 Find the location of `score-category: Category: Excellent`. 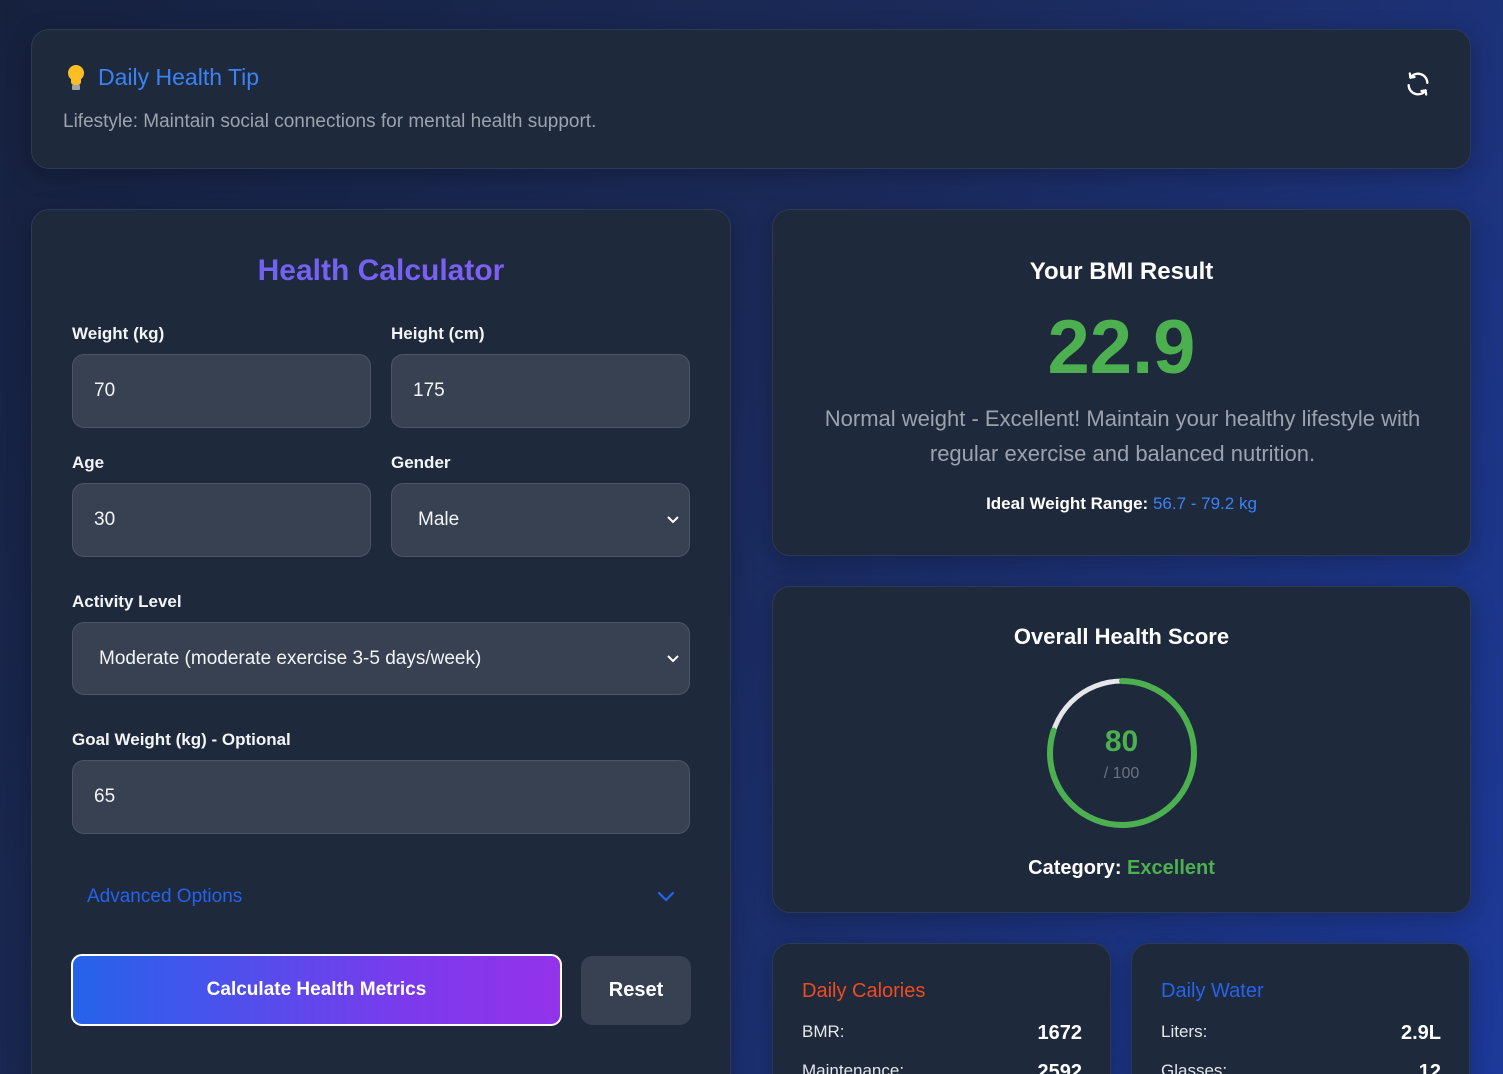

score-category: Category: Excellent is located at coordinates (1121, 868).